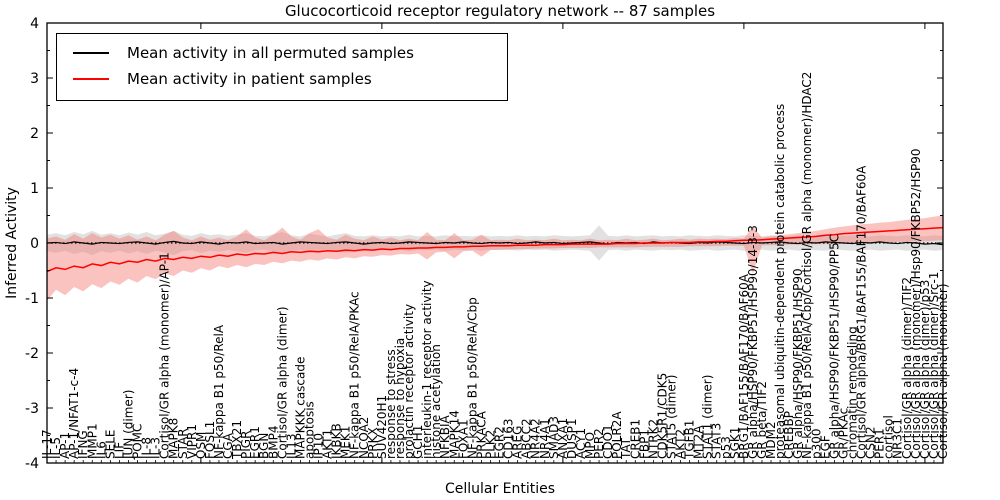  I want to click on x-tick-label: PIGR, so click(246, 445).